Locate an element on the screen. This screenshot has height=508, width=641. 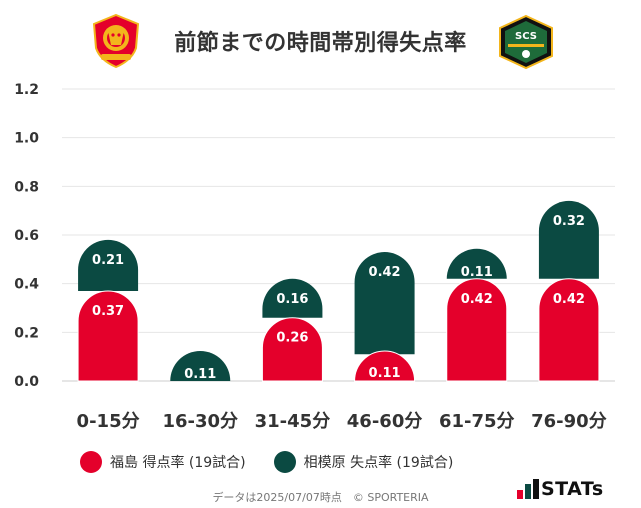
stats-brand: STATs is located at coordinates (560, 489).